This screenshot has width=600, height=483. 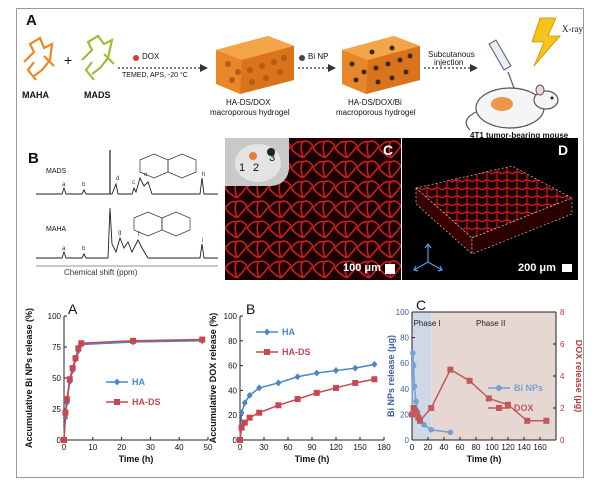 I want to click on y-axis-label: Bi NPs release (μg), so click(x=391, y=376).